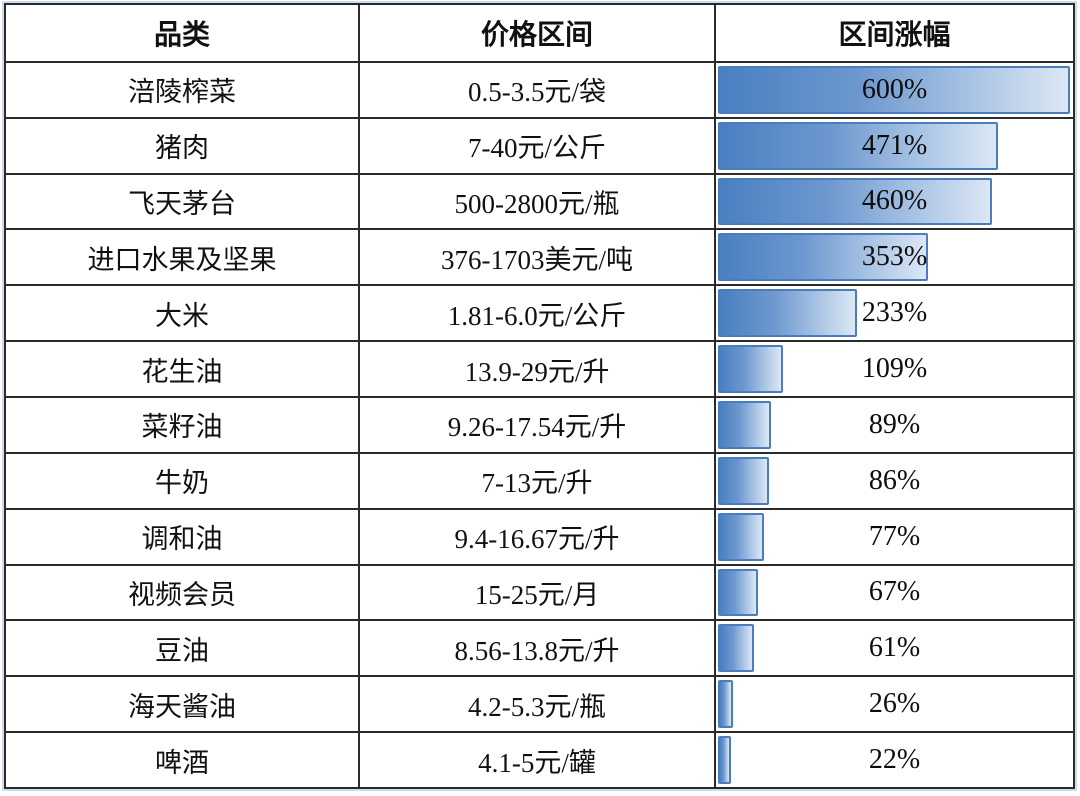 The height and width of the screenshot is (796, 1080). I want to click on table-row: 视频会员 15-25元/月 67%, so click(539, 591).